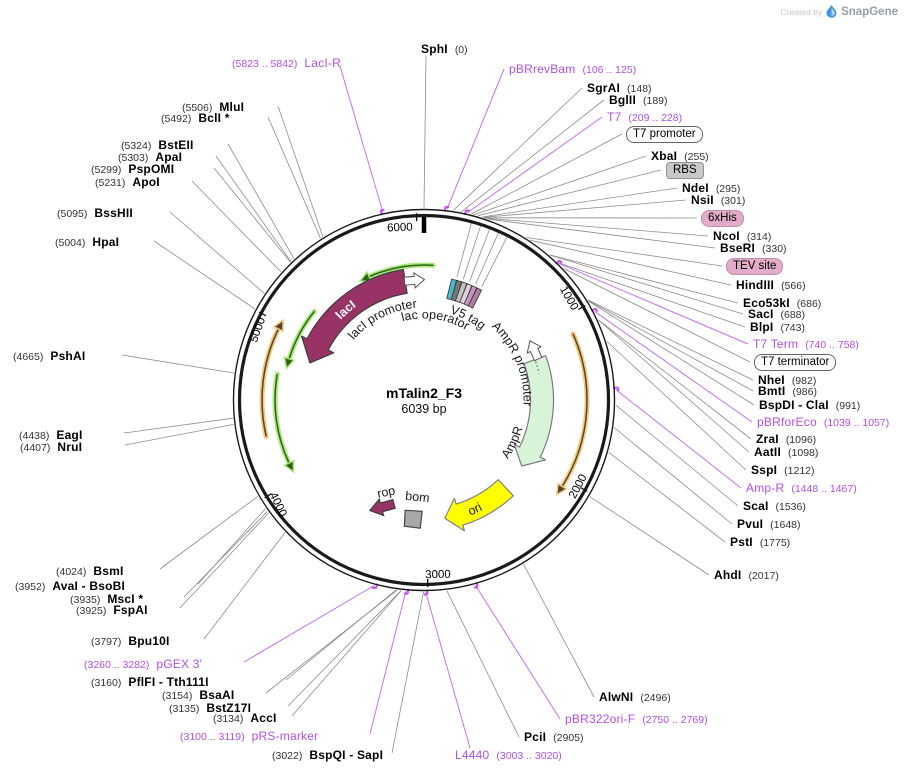 The image size is (908, 772). I want to click on connector-pvui, so click(673, 476).